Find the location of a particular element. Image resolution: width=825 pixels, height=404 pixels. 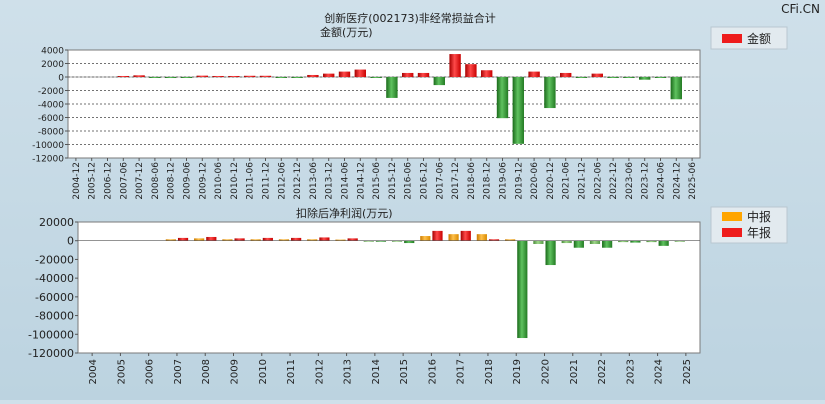

chart2-y-tick-label: 0 is located at coordinates (70, 241).